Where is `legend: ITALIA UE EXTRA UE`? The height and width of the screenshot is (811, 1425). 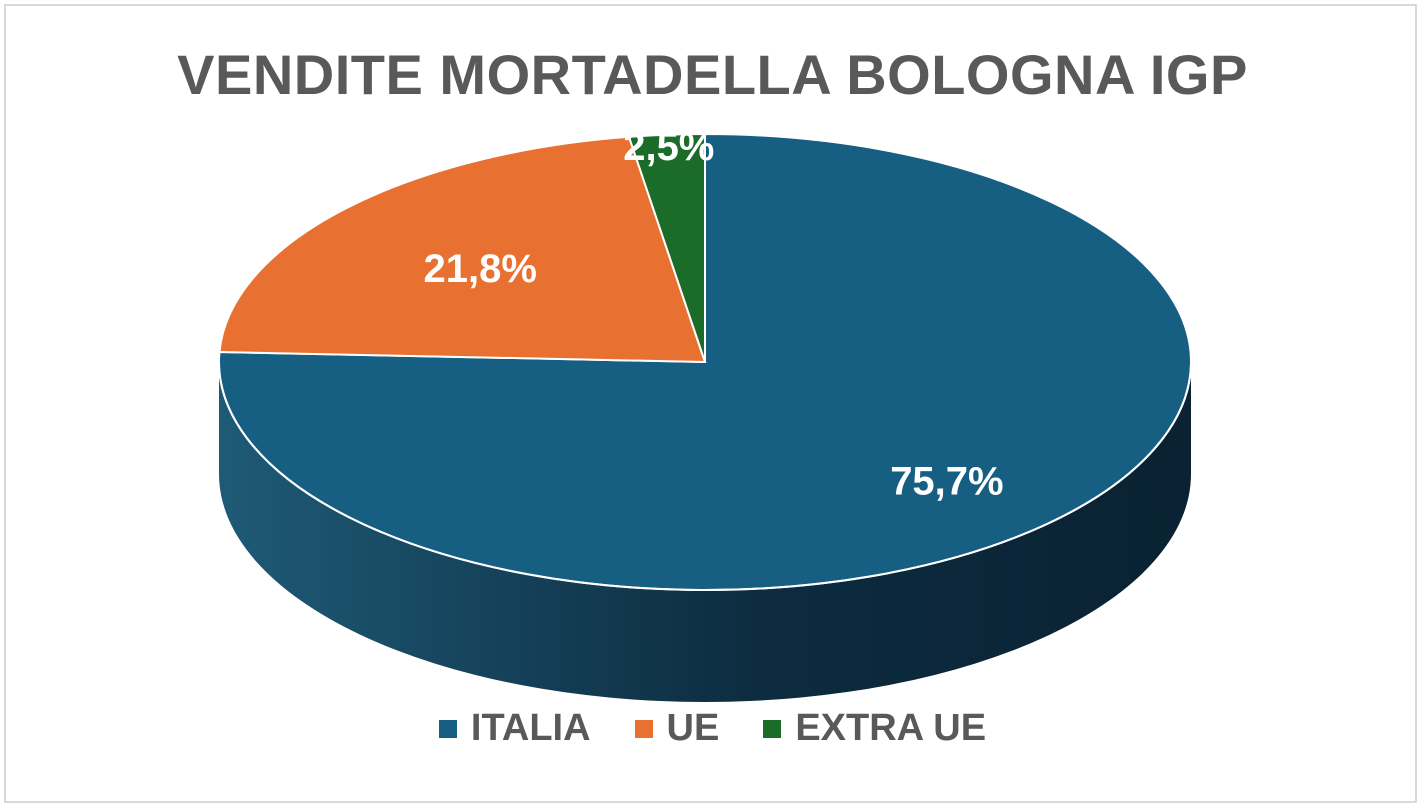 legend: ITALIA UE EXTRA UE is located at coordinates (712, 728).